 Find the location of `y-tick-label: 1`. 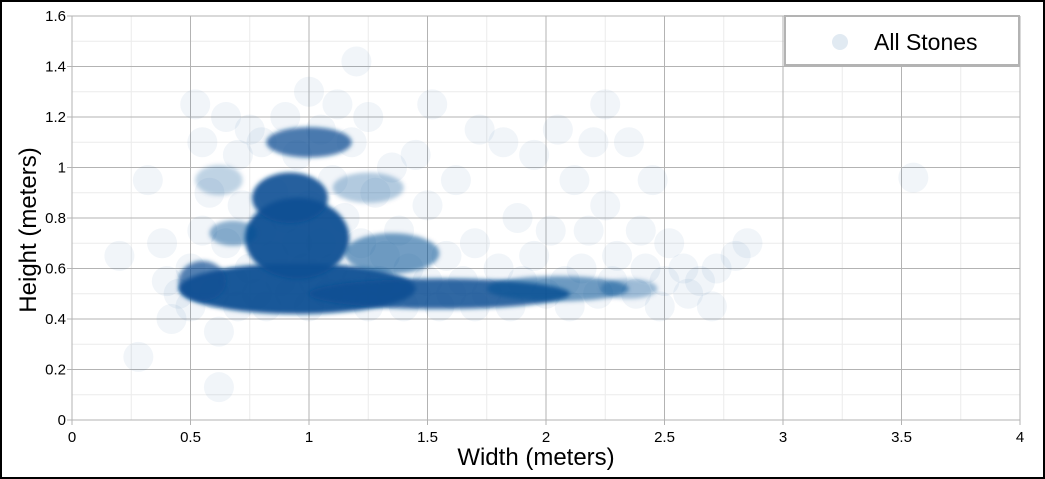

y-tick-label: 1 is located at coordinates (62, 168).